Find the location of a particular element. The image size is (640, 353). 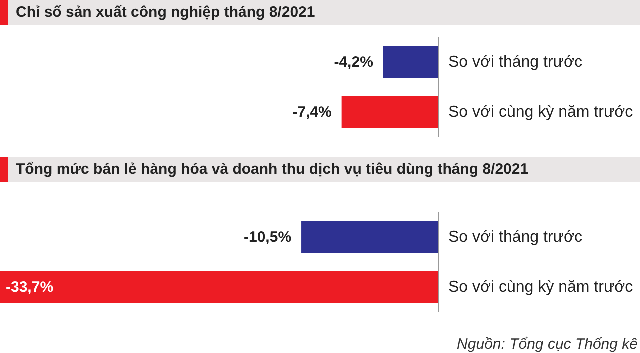

data-label: -10,5% is located at coordinates (268, 237).